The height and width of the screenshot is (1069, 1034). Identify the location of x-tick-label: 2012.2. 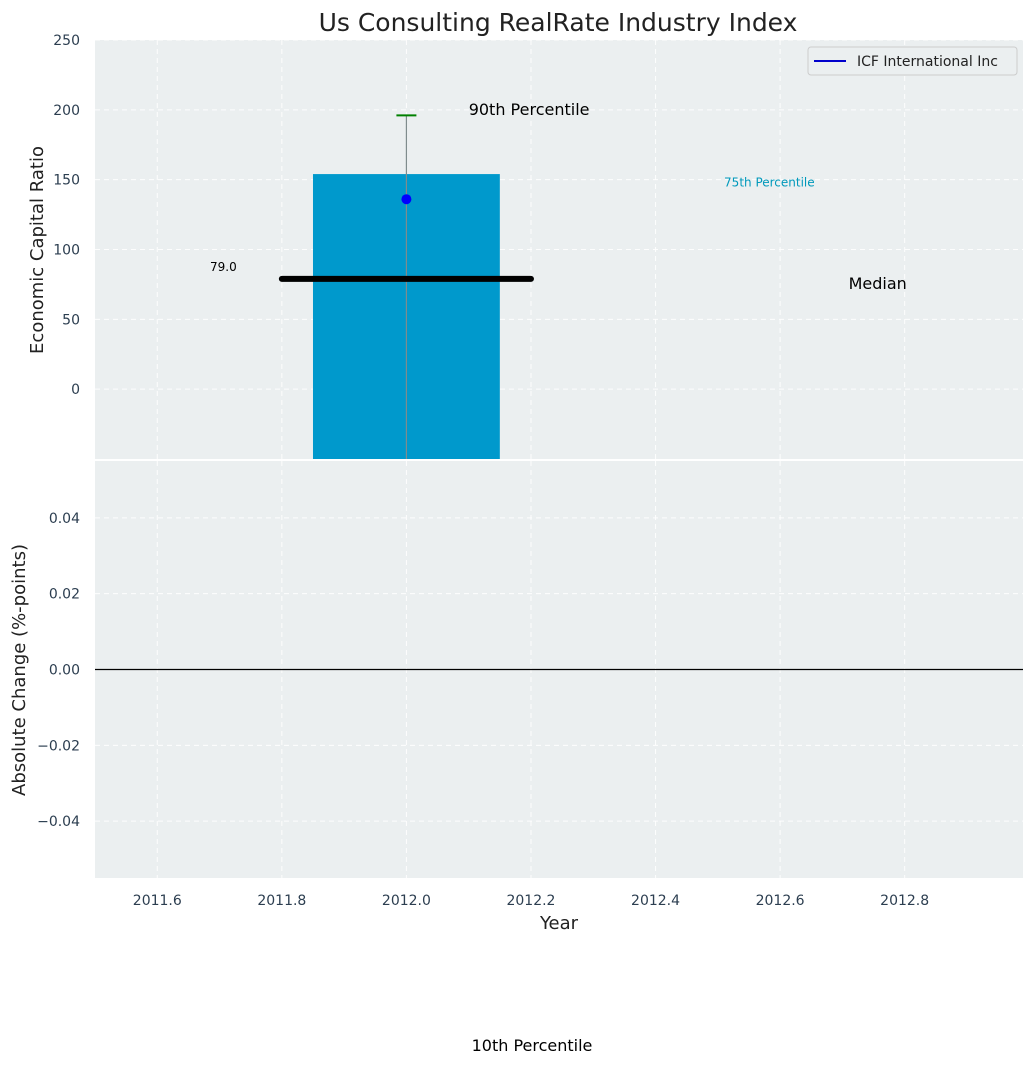
(530, 901).